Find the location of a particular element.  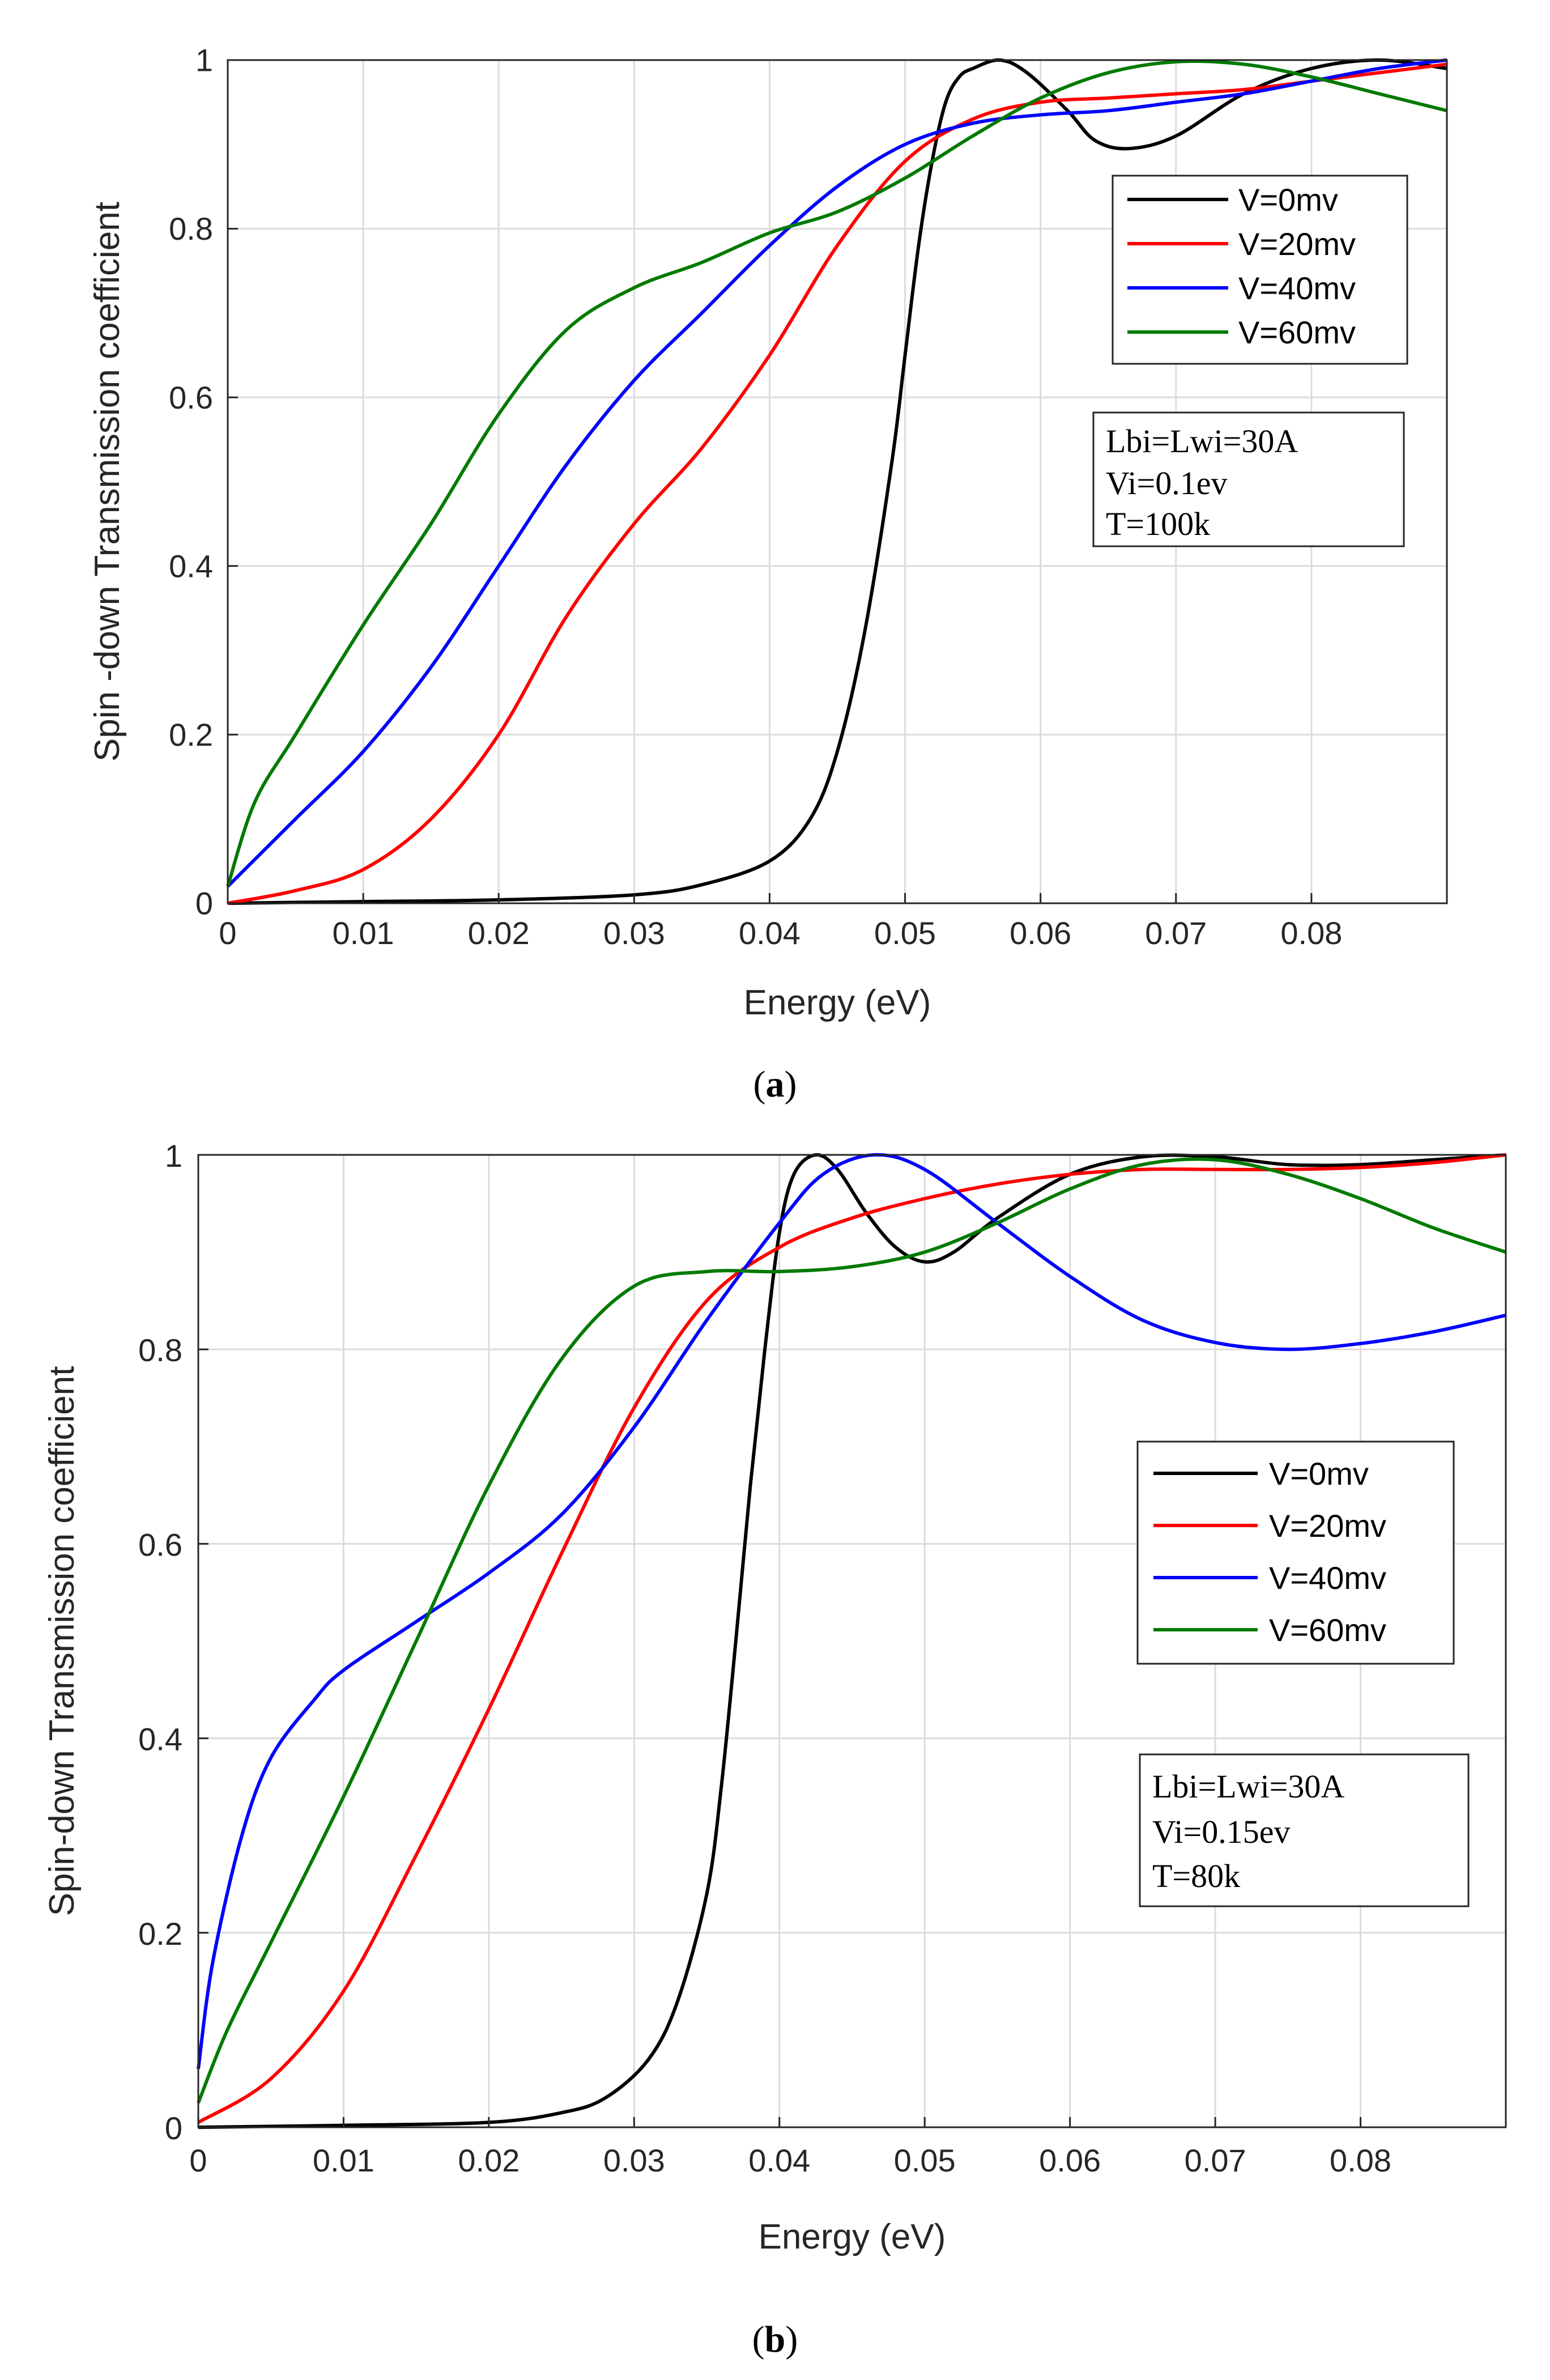

legend-label-a-2: V=40mv is located at coordinates (1297, 288).